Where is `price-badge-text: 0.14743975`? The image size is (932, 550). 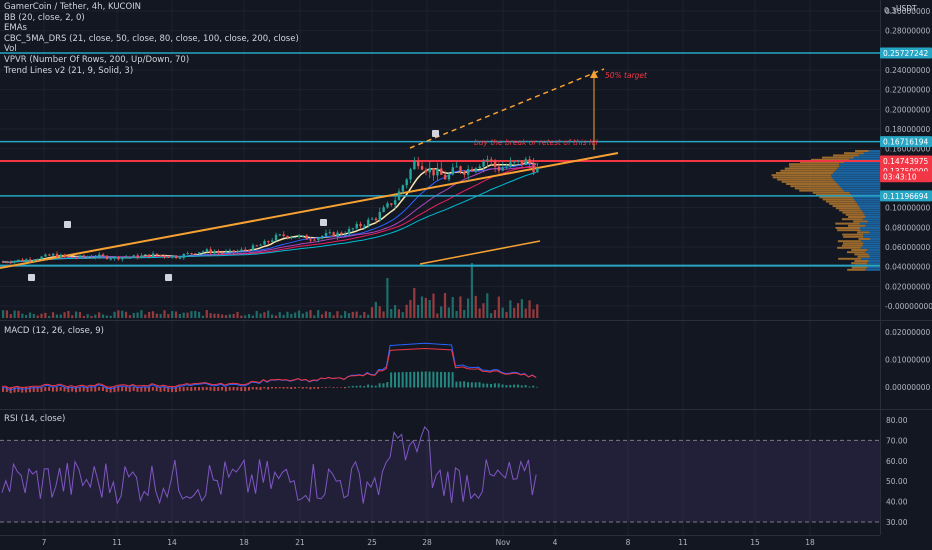
price-badge-text: 0.14743975 is located at coordinates (906, 161).